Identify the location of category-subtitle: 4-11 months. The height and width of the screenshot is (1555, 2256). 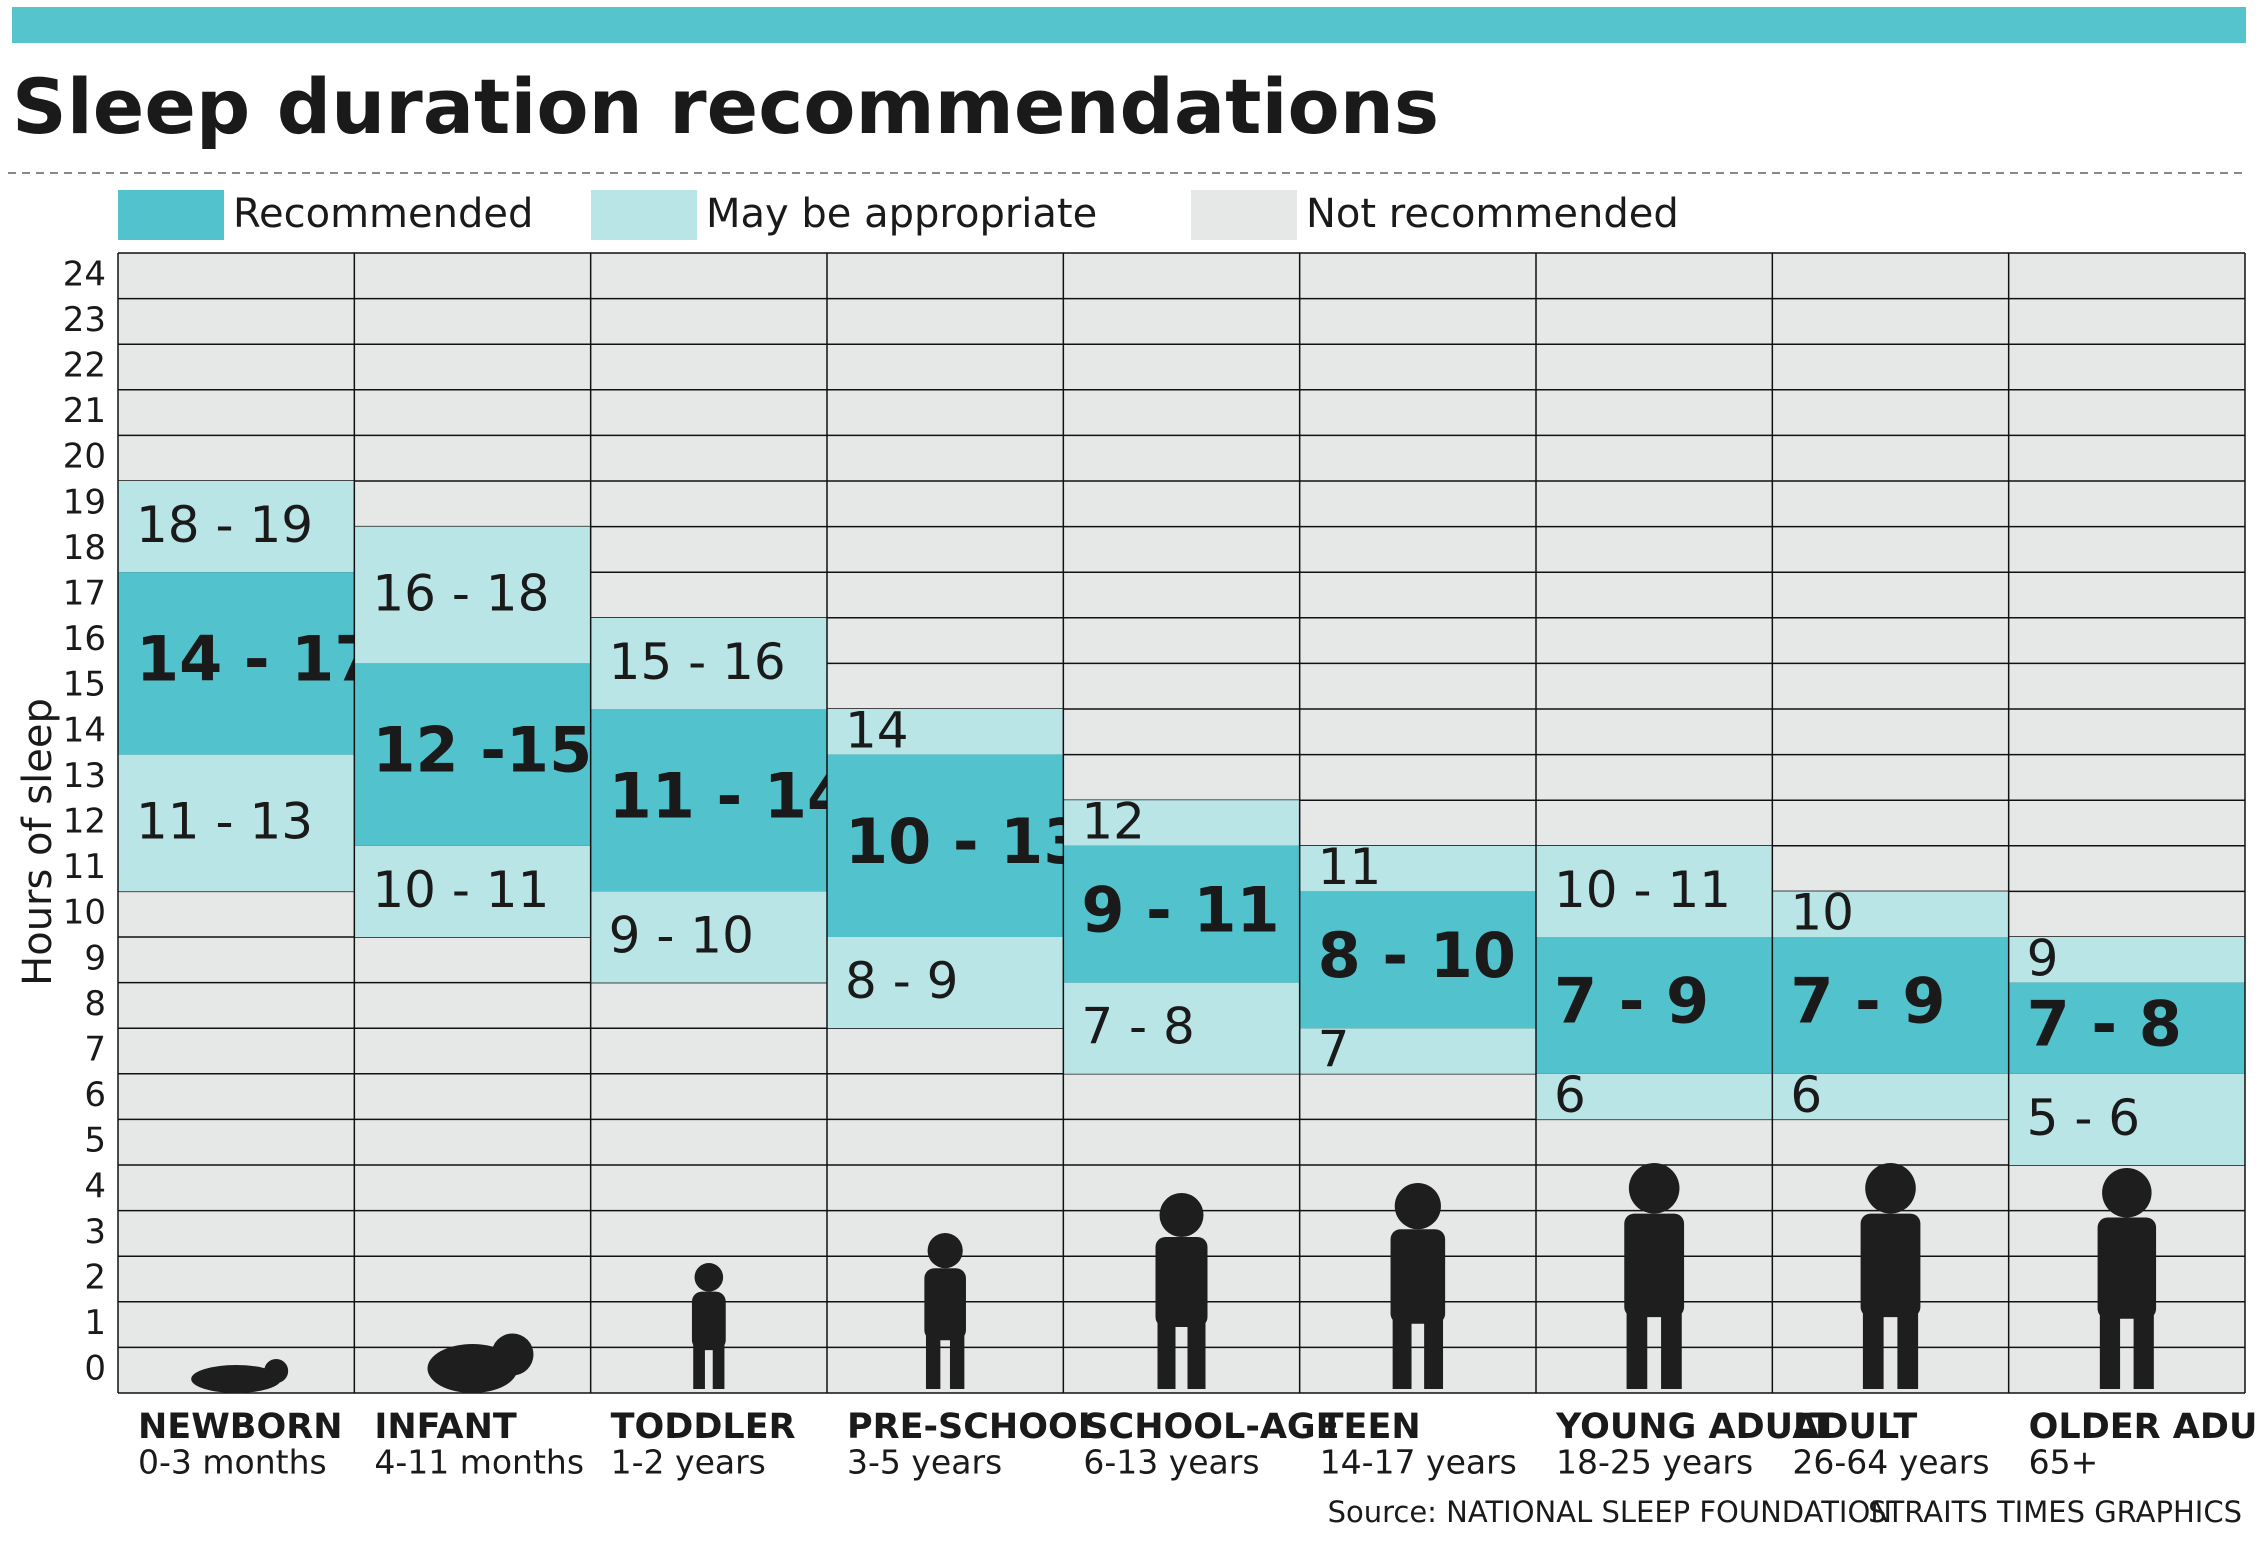
(479, 1462).